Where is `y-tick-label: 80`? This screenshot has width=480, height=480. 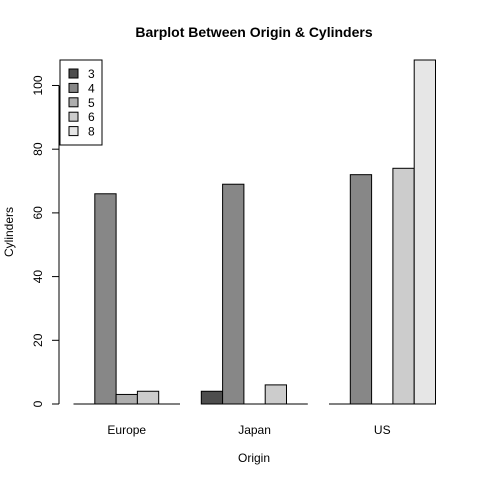 y-tick-label: 80 is located at coordinates (38, 149).